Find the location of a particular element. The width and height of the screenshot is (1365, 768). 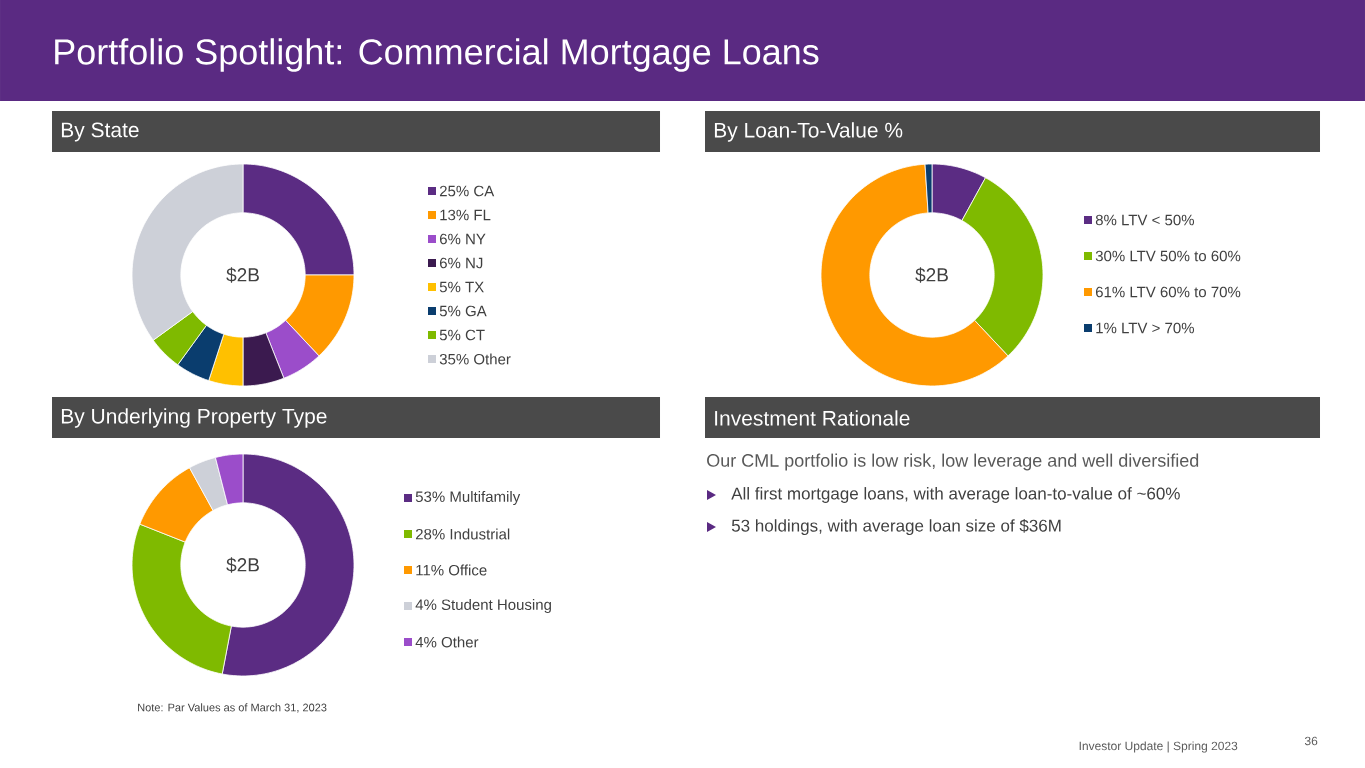

legend-label: 5% TX is located at coordinates (461, 287).